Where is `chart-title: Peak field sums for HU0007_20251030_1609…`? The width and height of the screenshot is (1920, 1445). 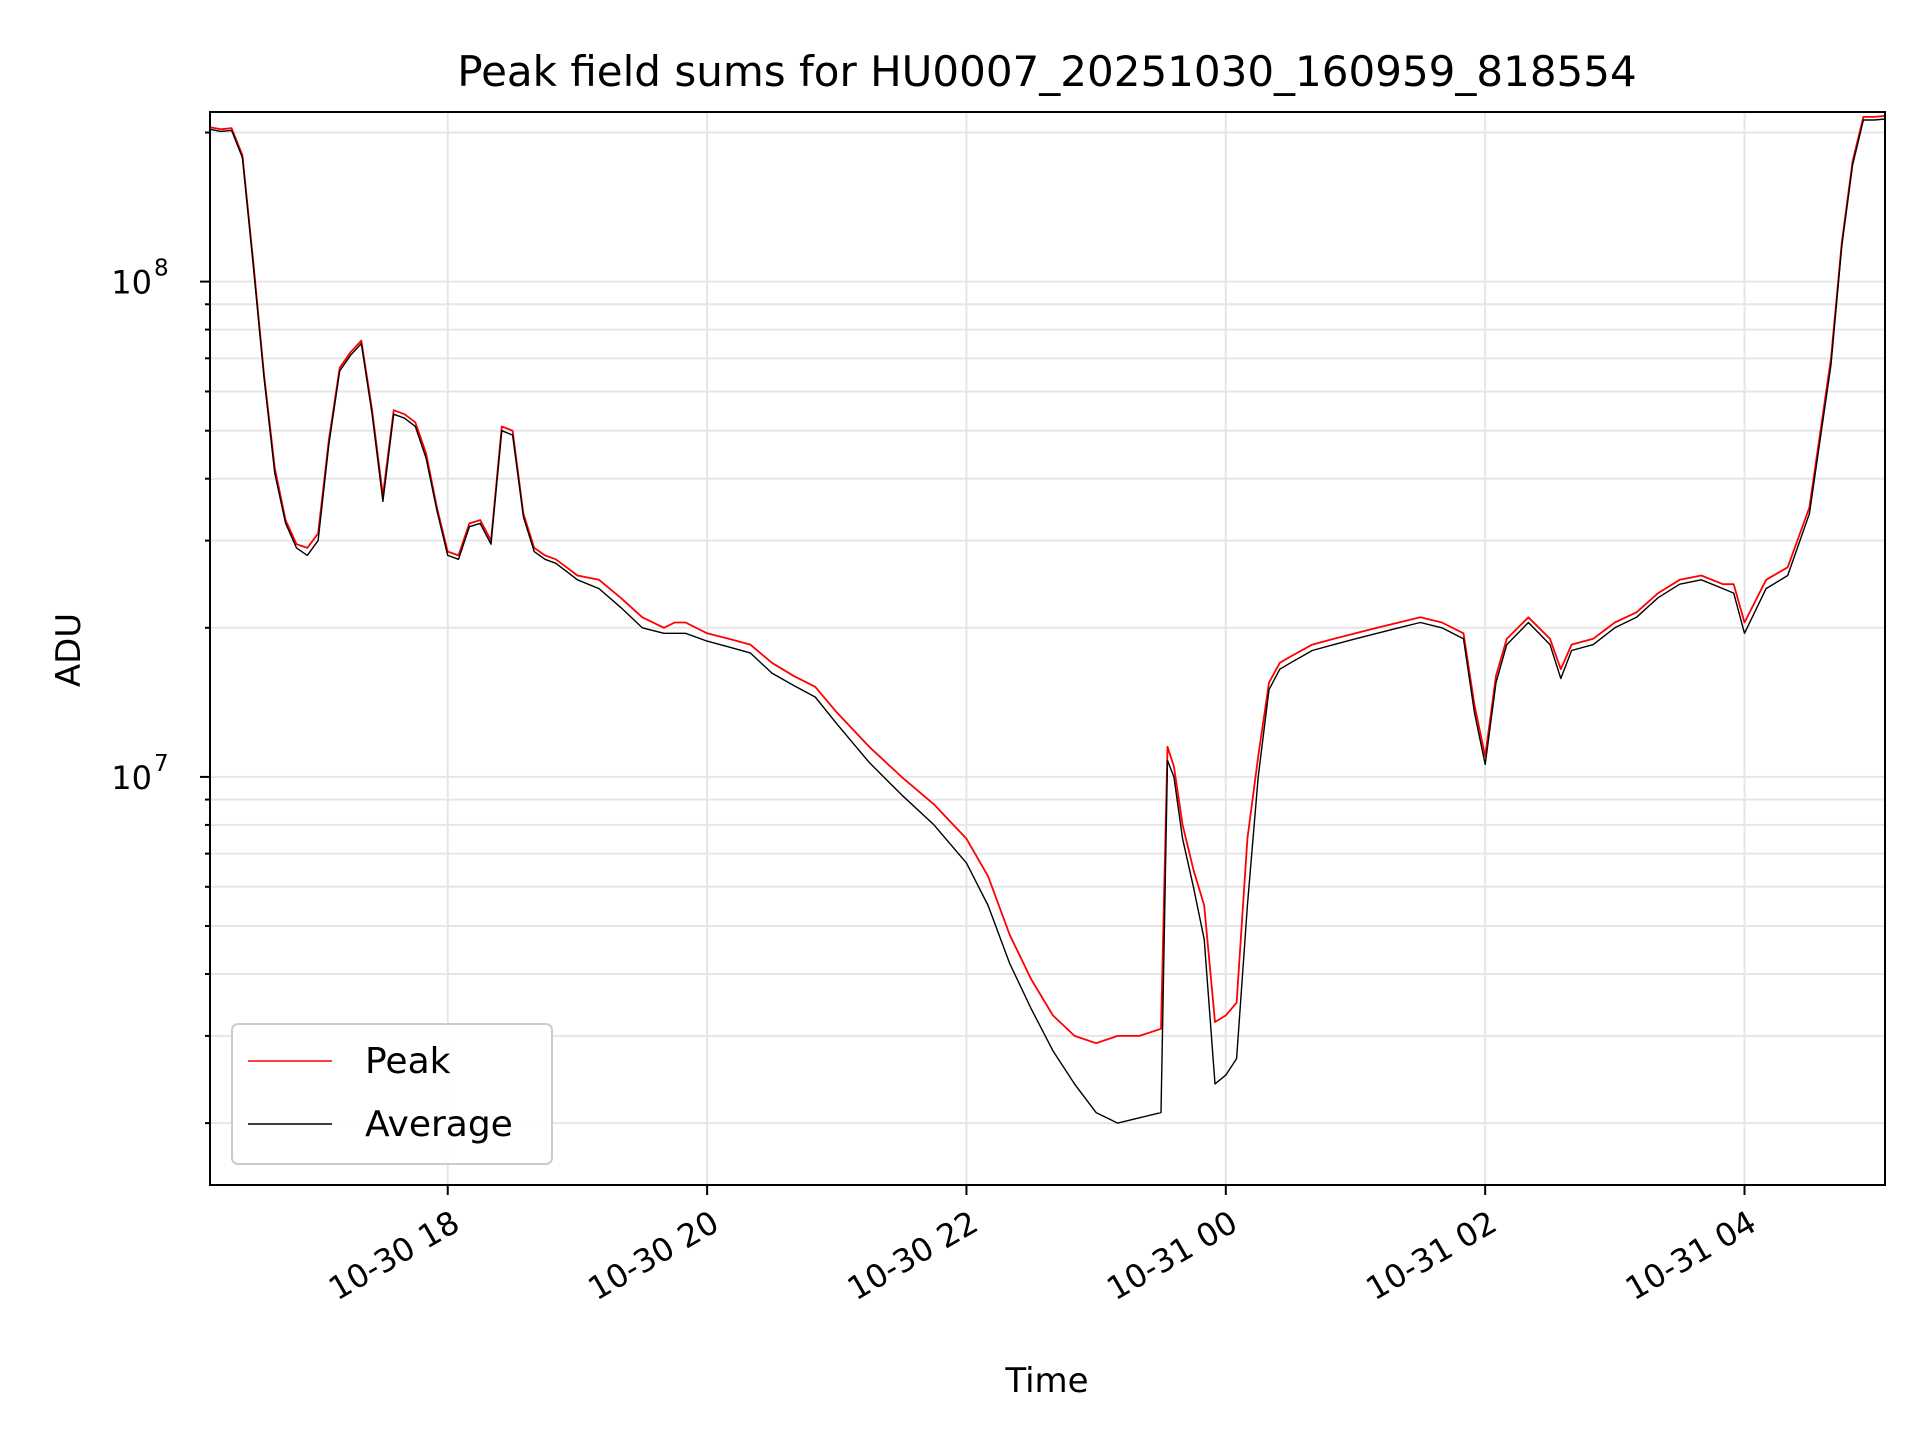 chart-title: Peak field sums for HU0007_20251030_1609… is located at coordinates (1046, 71).